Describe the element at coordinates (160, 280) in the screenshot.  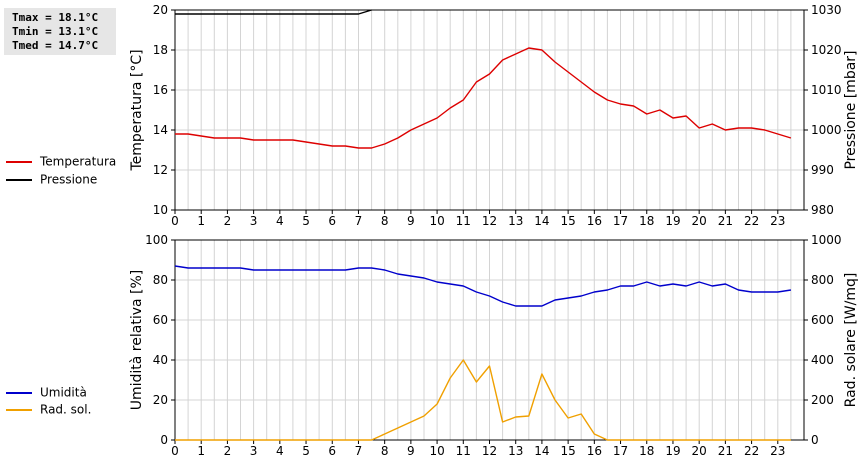
I see `y-tick-label-left: 80` at that location.